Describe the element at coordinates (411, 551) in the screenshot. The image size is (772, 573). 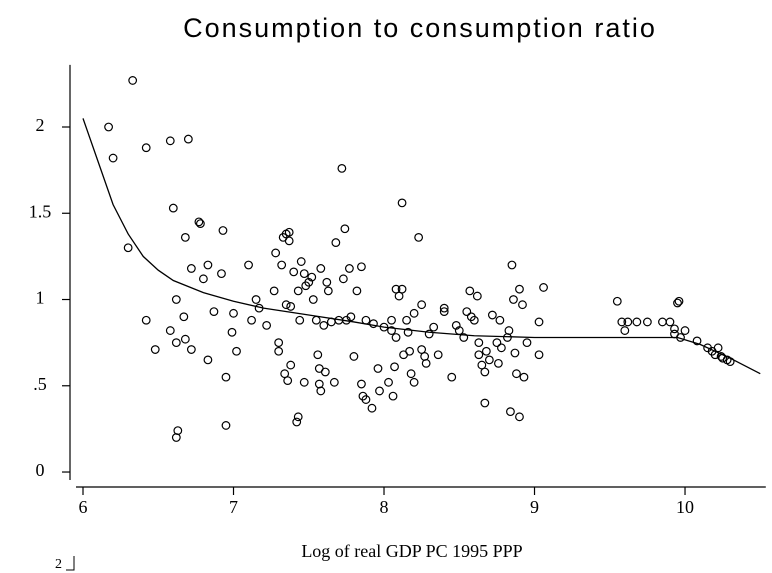
I see `x-axis-label: Log of real GDP PC 1995 PPP` at that location.